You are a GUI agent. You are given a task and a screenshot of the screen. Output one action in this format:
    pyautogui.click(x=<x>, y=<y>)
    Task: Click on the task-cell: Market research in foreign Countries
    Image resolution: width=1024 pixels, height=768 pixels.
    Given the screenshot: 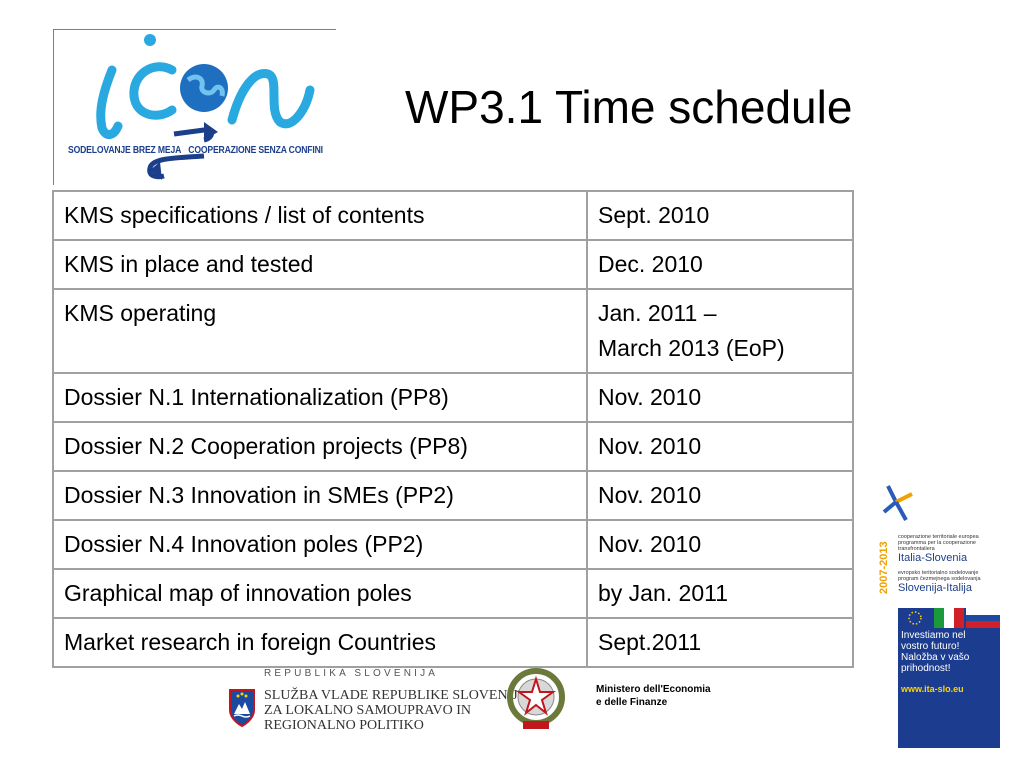 What is the action you would take?
    pyautogui.click(x=320, y=642)
    